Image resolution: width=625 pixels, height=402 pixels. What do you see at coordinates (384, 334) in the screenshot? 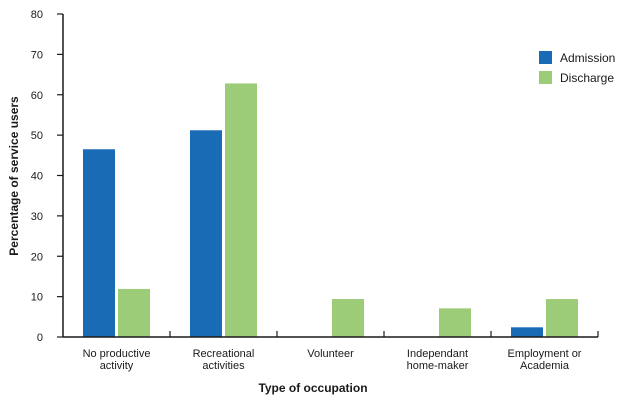
I see `x-ticks` at bounding box center [384, 334].